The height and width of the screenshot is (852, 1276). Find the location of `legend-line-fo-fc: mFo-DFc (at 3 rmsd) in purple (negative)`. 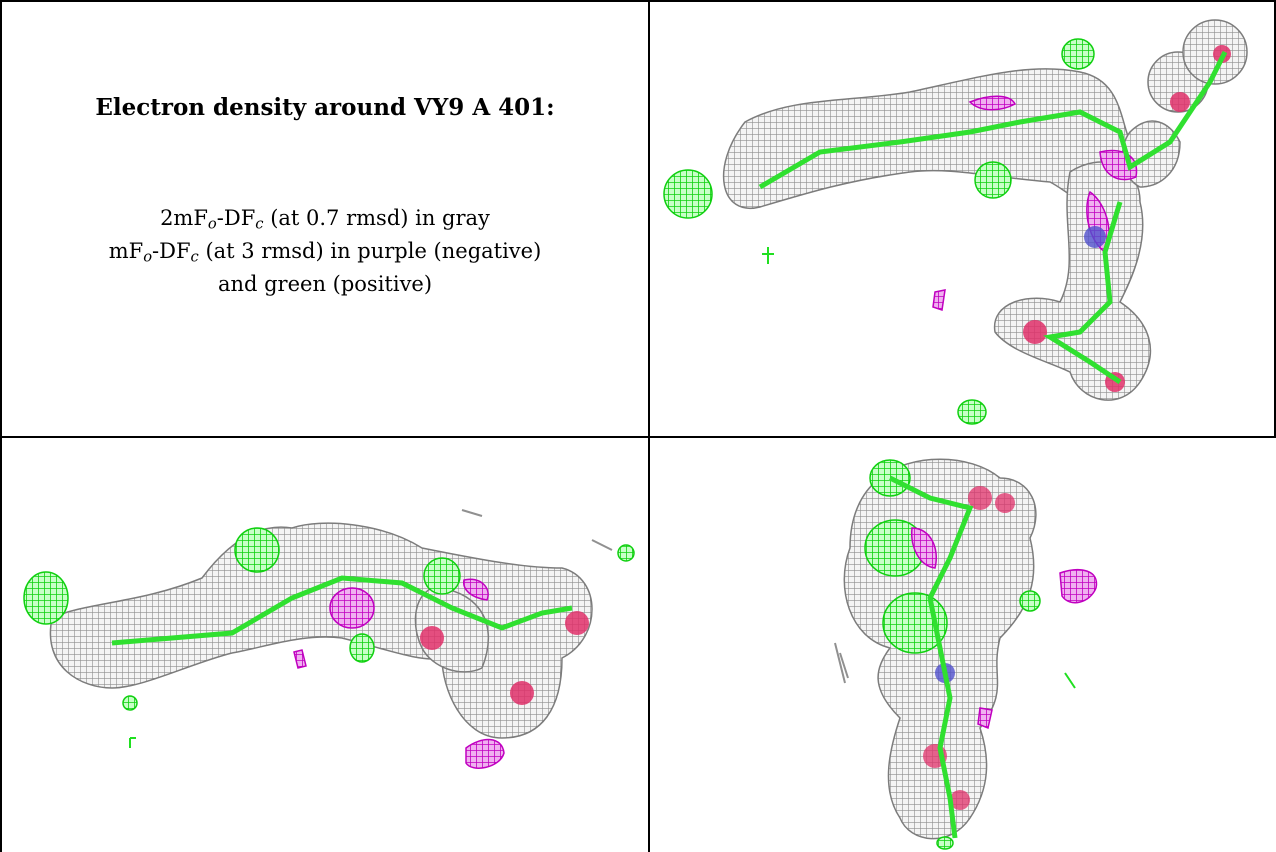

legend-line-fo-fc: mFo-DFc (at 3 rmsd) in purple (negative) is located at coordinates (325, 252).